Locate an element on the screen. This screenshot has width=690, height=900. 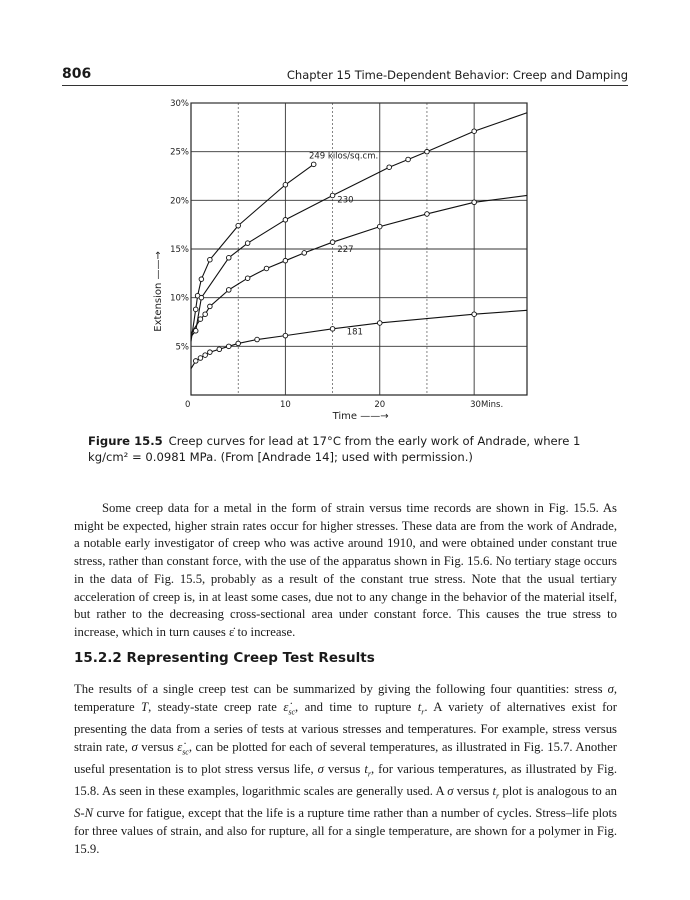
page-number: 806 is located at coordinates (77, 74).